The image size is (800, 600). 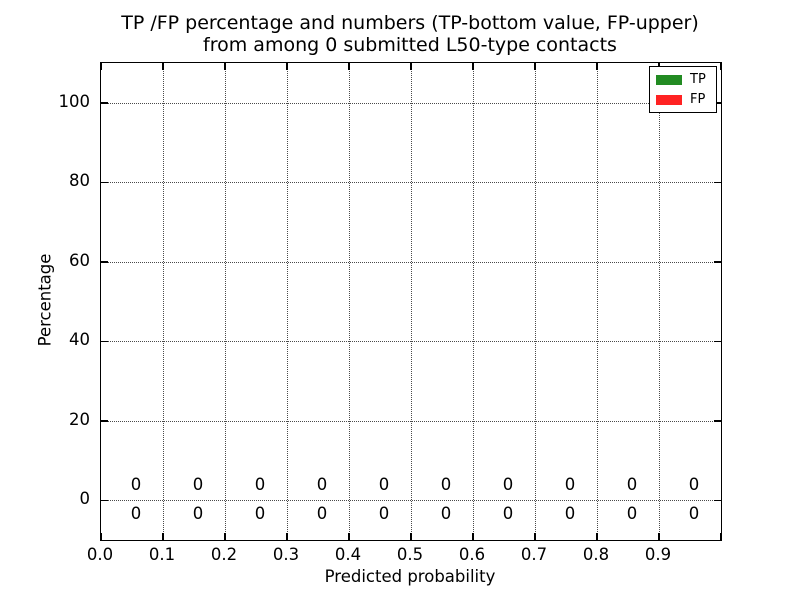 What do you see at coordinates (596, 554) in the screenshot?
I see `x-tick-label: 0.8` at bounding box center [596, 554].